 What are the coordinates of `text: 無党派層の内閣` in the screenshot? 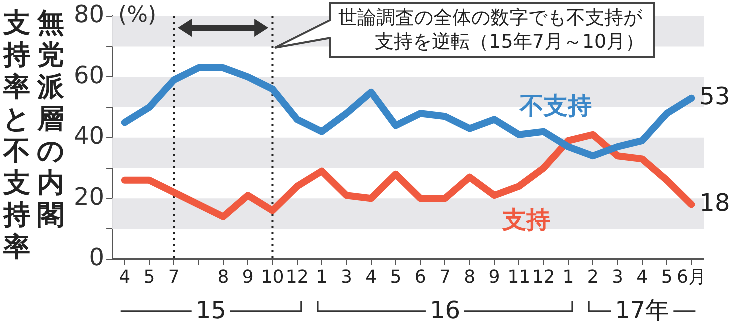 It's located at (51, 120).